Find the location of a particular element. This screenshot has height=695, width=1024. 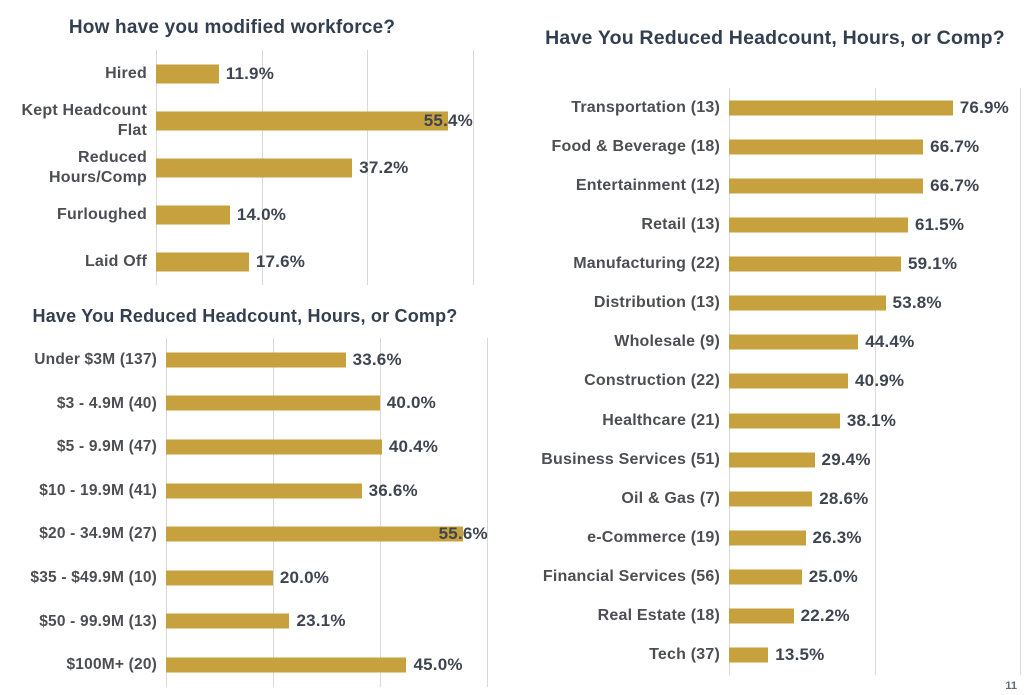

bar-zone: 76.9% is located at coordinates (874, 107).